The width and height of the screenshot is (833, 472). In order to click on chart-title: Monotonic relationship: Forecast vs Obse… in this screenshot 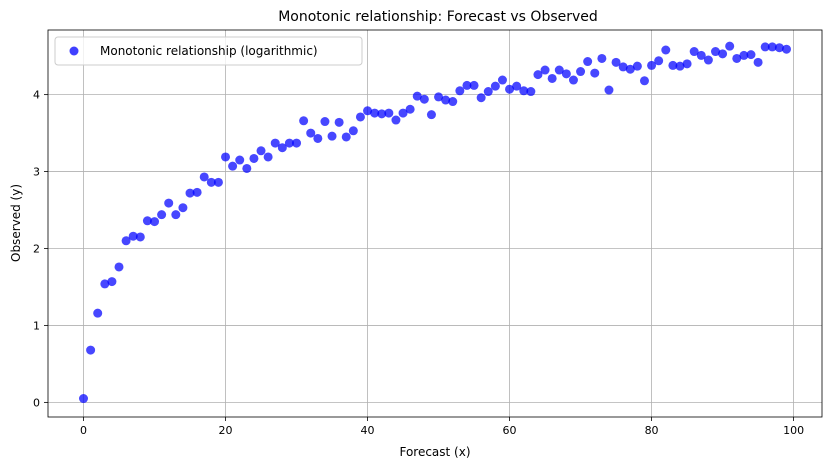, I will do `click(438, 17)`.